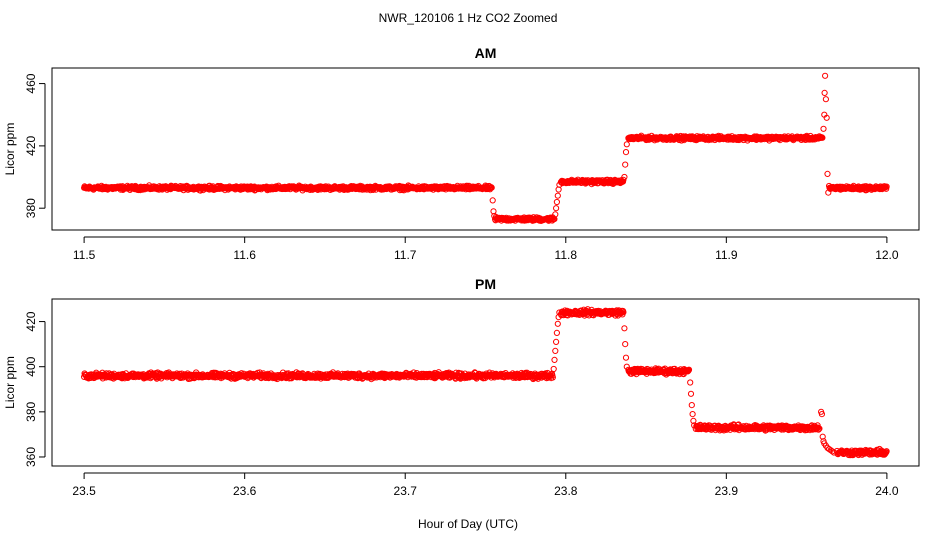 This screenshot has height=540, width=936. Describe the element at coordinates (31, 457) in the screenshot. I see `y-tick-label: 360` at that location.